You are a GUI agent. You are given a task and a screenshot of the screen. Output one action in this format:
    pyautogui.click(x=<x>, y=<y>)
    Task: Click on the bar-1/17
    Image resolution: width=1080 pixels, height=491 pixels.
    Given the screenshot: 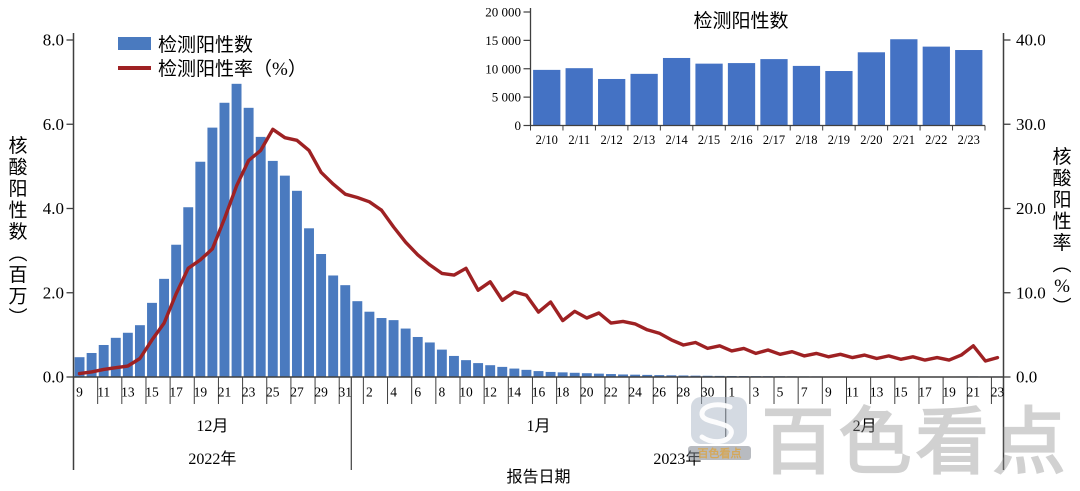 What is the action you would take?
    pyautogui.click(x=550, y=374)
    